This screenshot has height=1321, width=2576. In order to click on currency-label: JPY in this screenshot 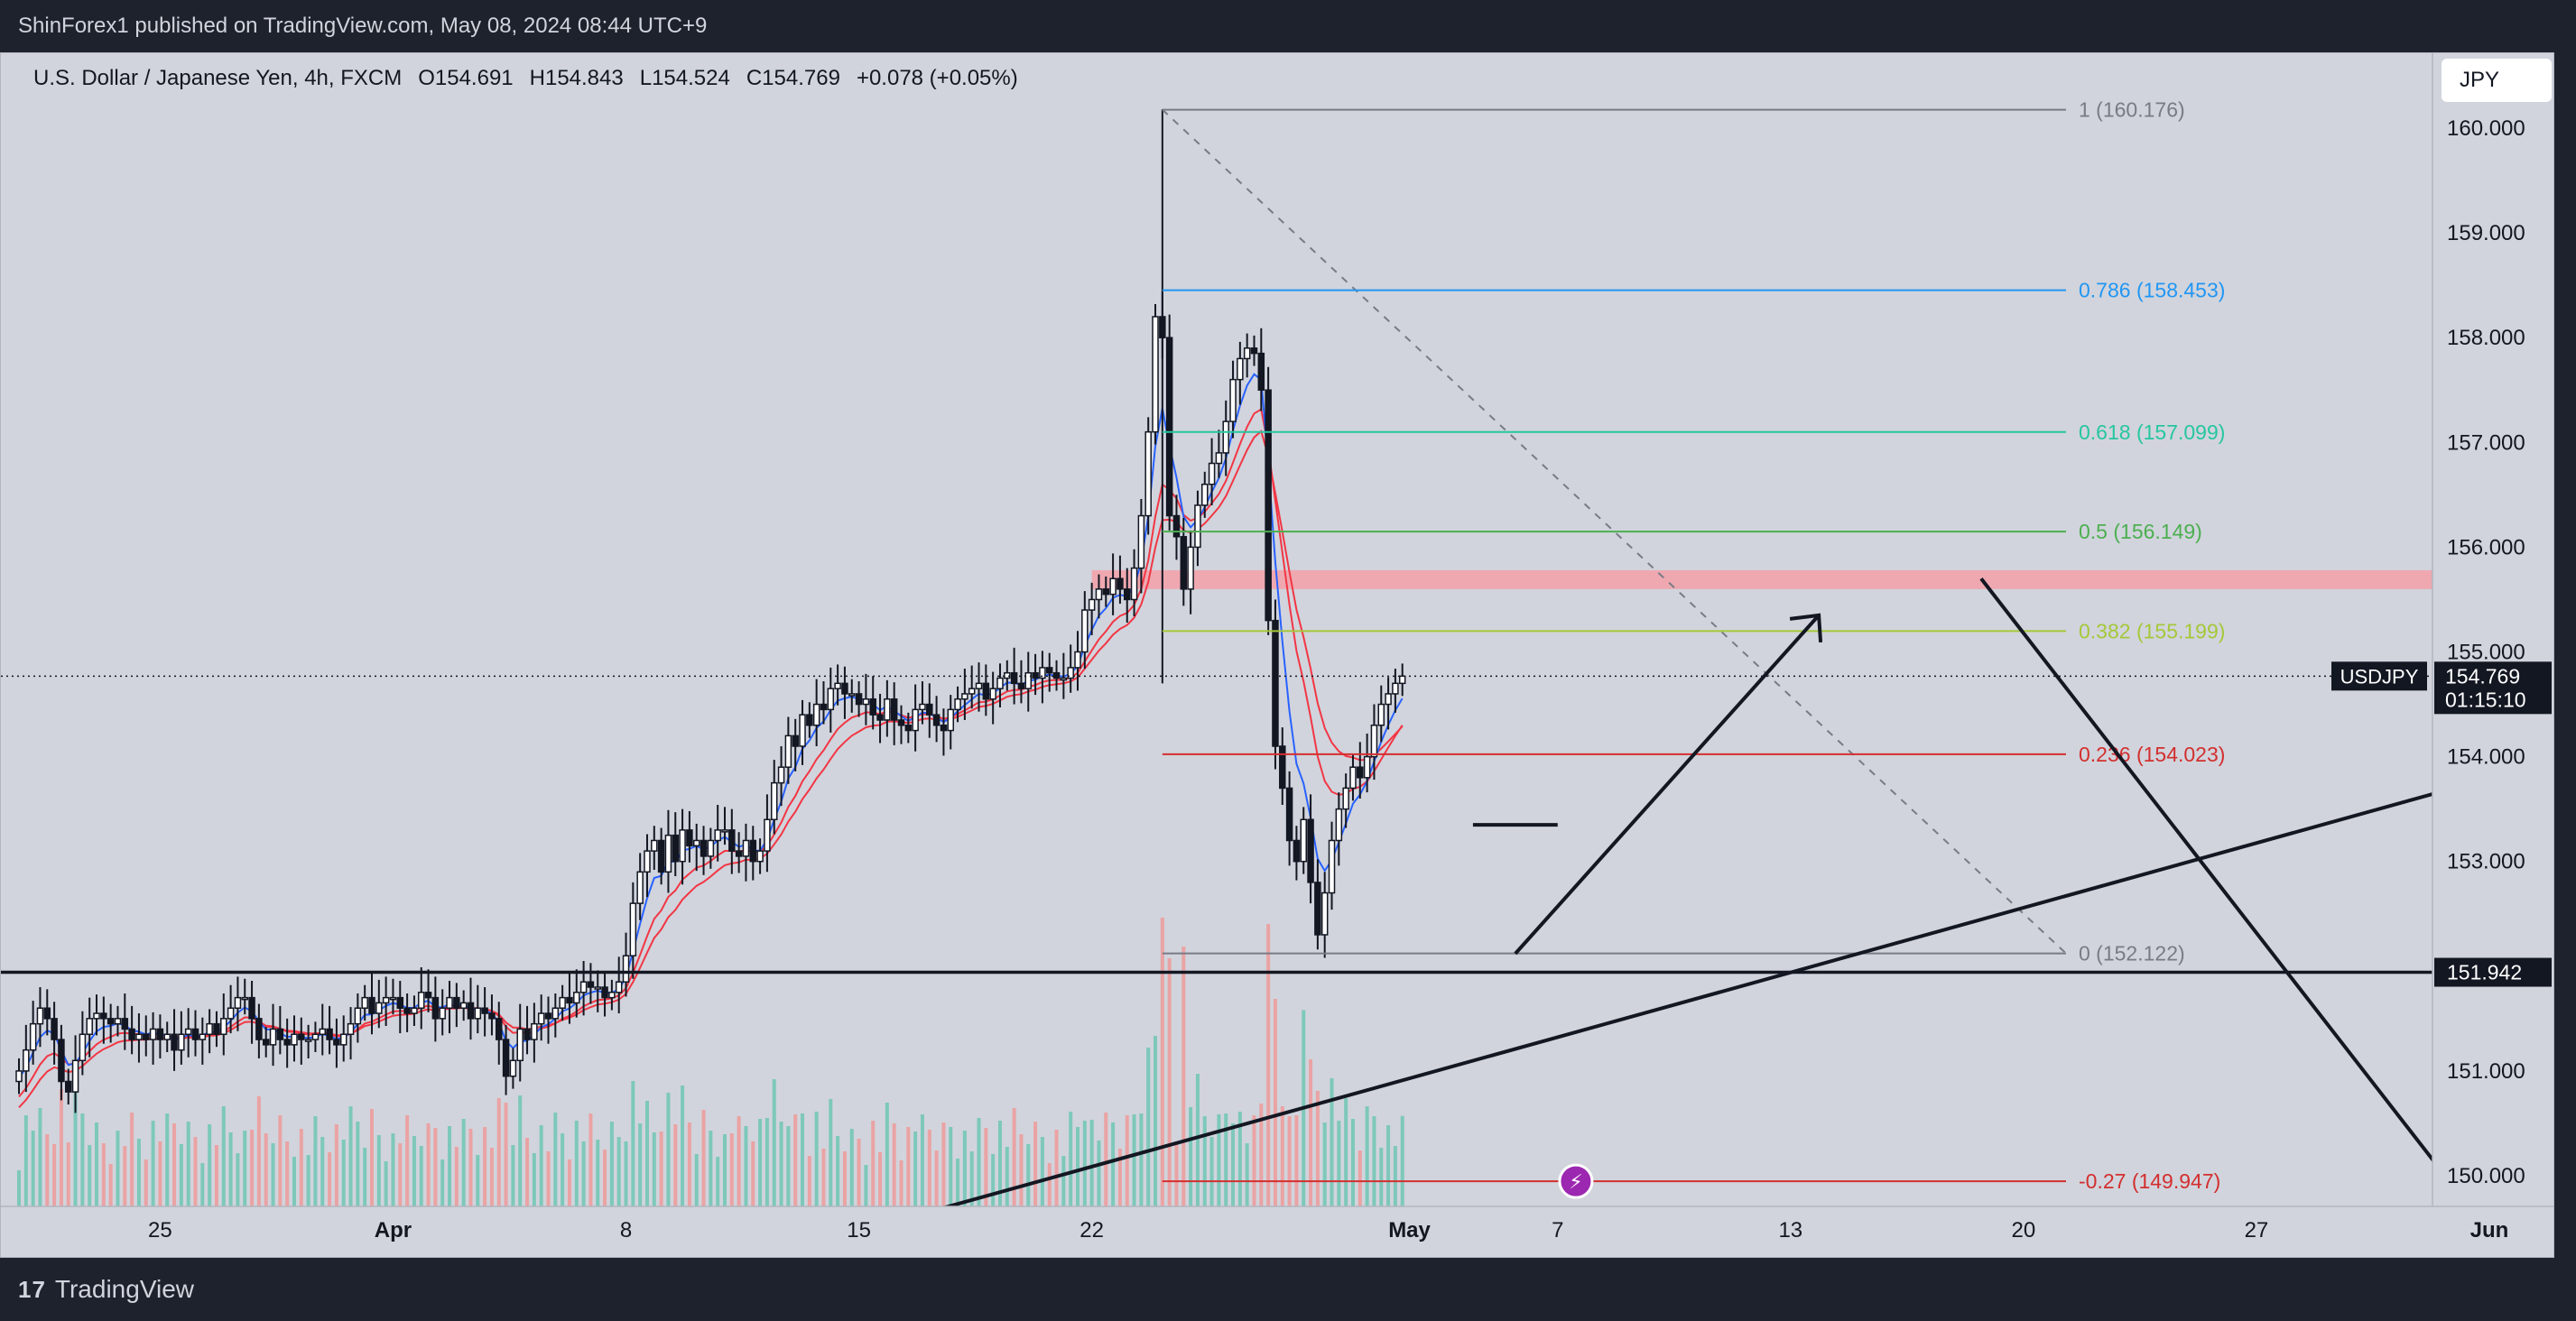, I will do `click(2480, 80)`.